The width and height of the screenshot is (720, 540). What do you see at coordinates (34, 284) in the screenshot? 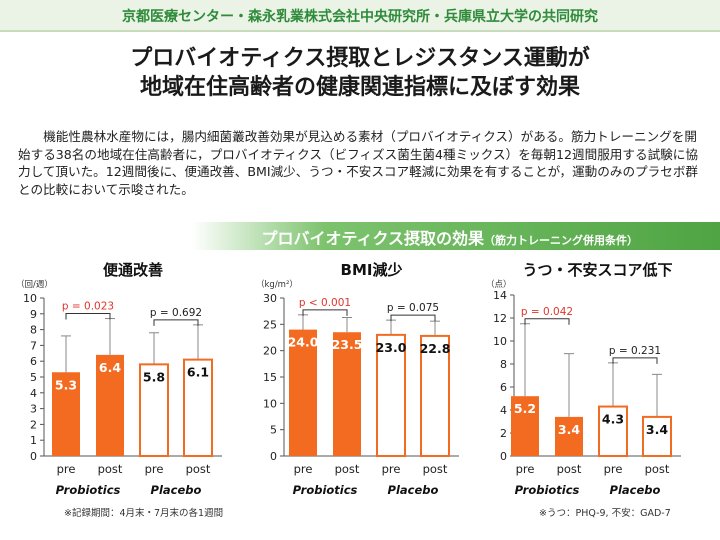
I see `y-axis-unit-label: （回/週）` at bounding box center [34, 284].